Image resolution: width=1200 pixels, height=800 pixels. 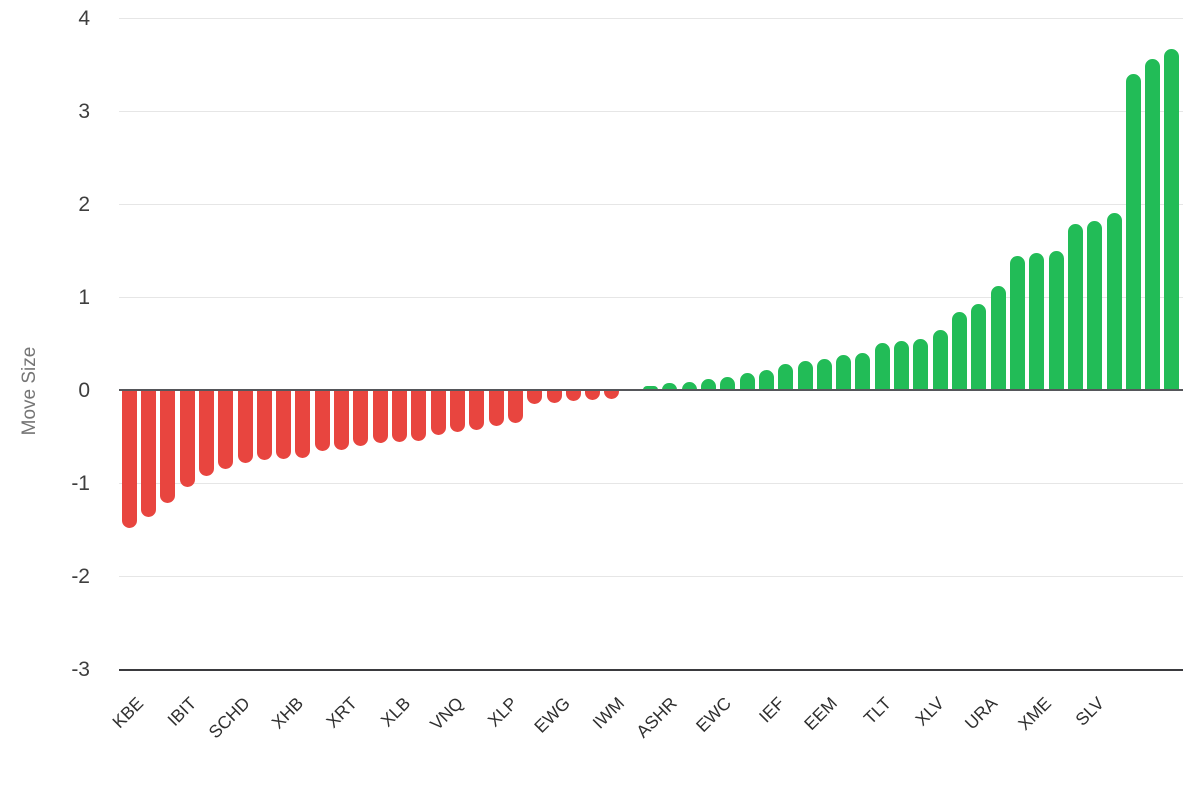 What do you see at coordinates (535, 397) in the screenshot?
I see `bar-XLP` at bounding box center [535, 397].